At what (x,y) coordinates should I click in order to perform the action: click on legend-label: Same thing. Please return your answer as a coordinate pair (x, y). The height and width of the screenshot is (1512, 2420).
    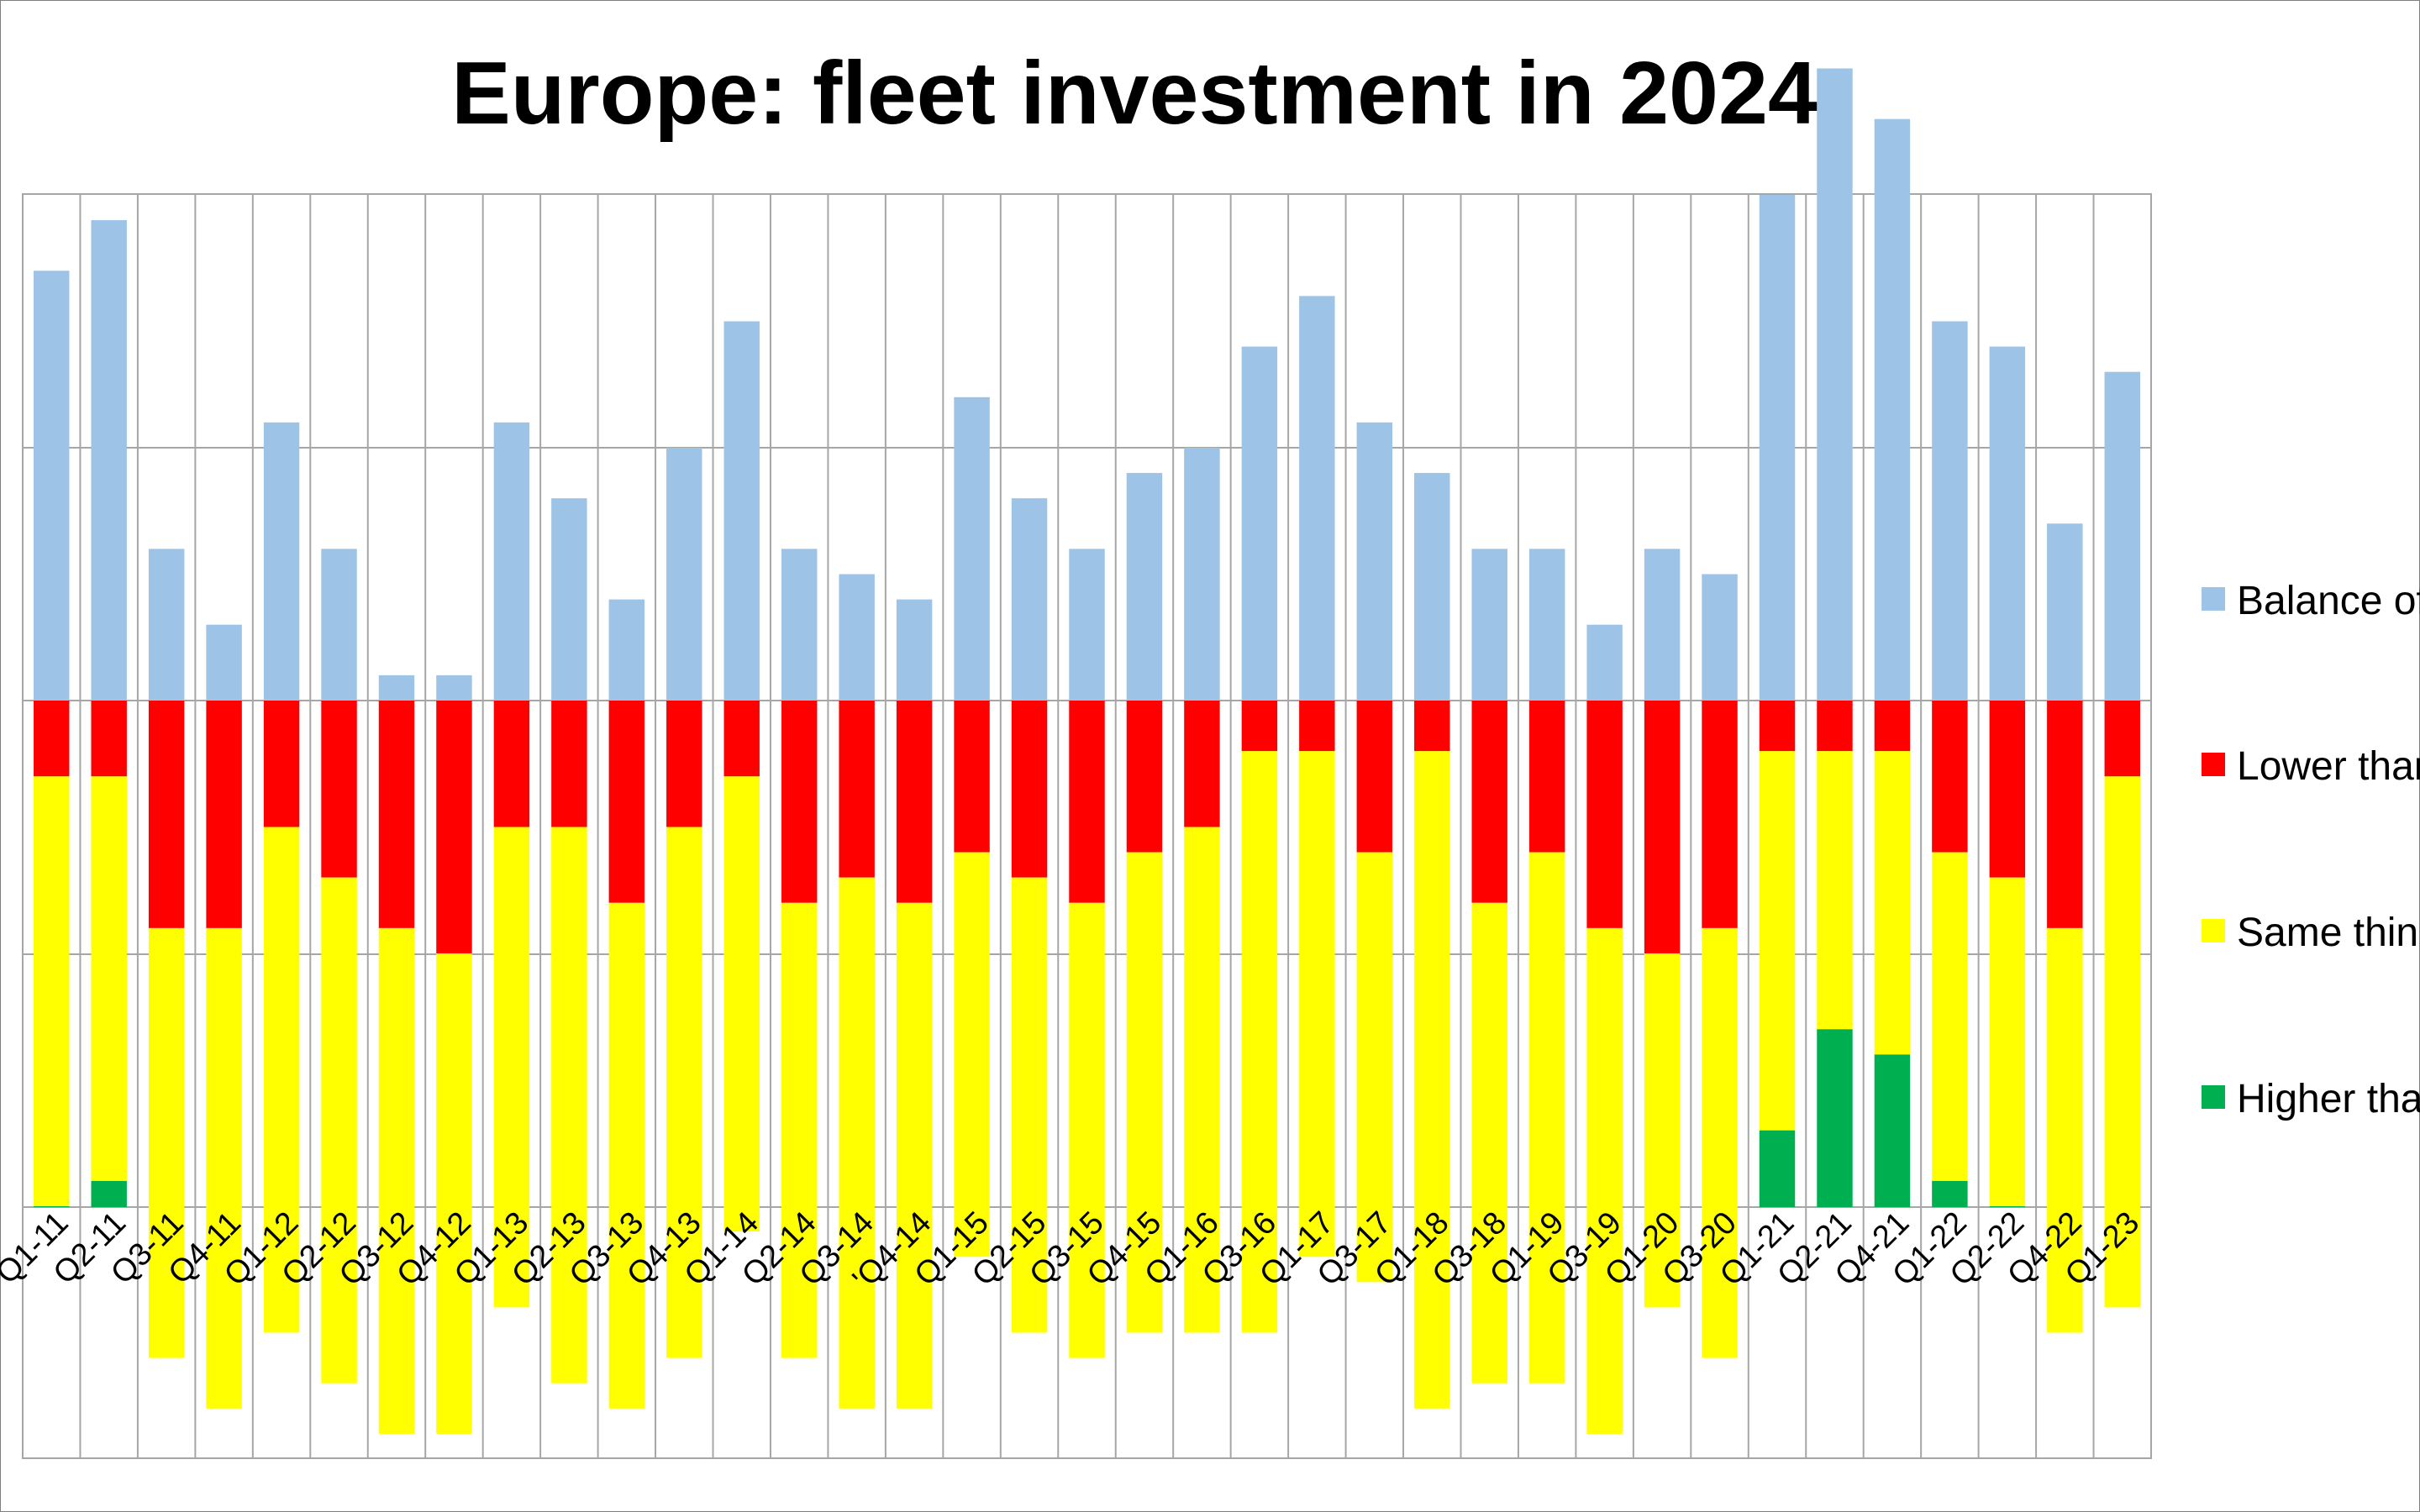
    Looking at the image, I should click on (2329, 933).